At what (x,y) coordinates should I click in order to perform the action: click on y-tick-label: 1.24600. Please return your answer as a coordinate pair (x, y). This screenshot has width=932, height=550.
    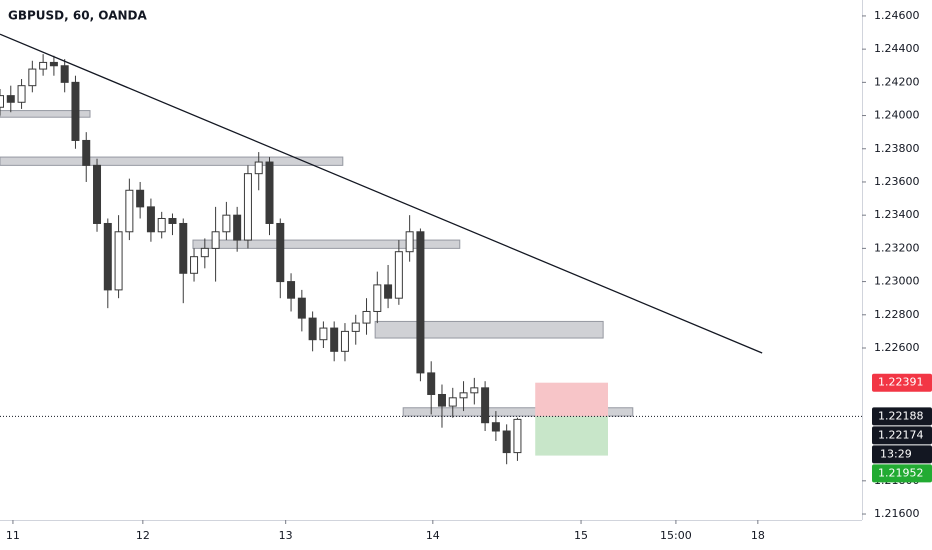
    Looking at the image, I should click on (897, 15).